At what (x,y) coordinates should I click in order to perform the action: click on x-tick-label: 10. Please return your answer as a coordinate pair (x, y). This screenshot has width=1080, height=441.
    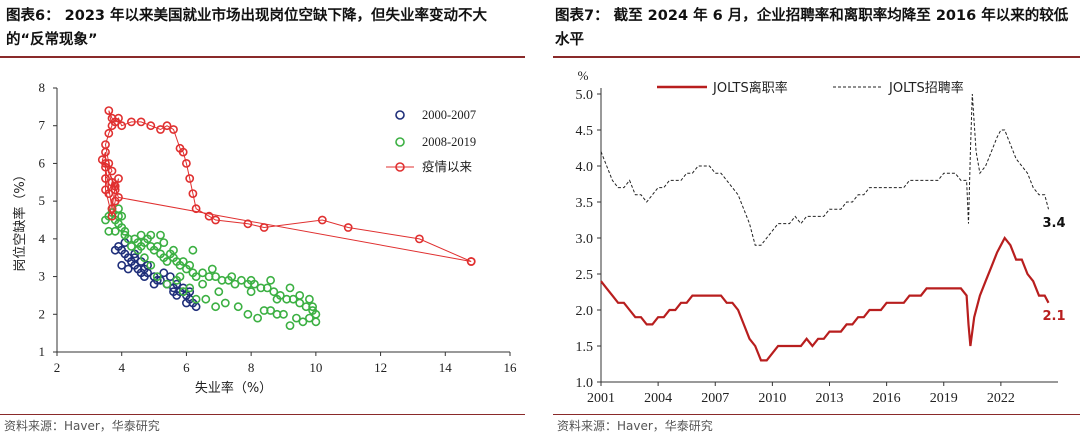
    Looking at the image, I should click on (315, 367).